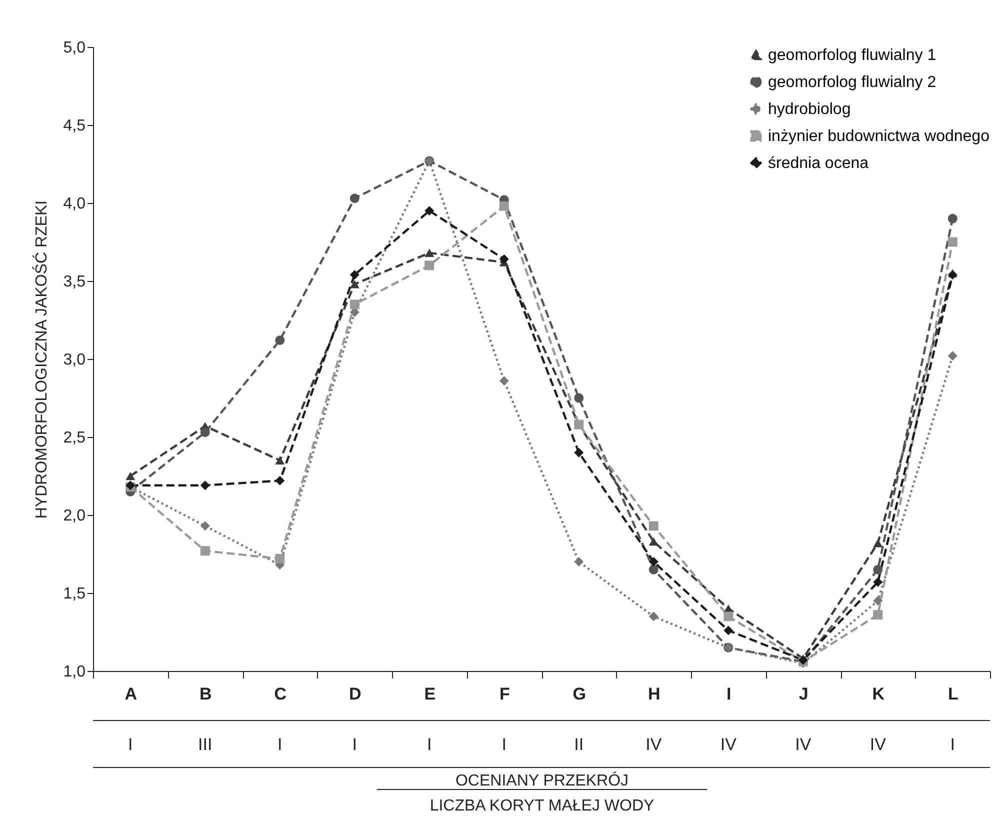 The height and width of the screenshot is (816, 993). Describe the element at coordinates (504, 694) in the screenshot. I see `x-tick-label: F` at that location.